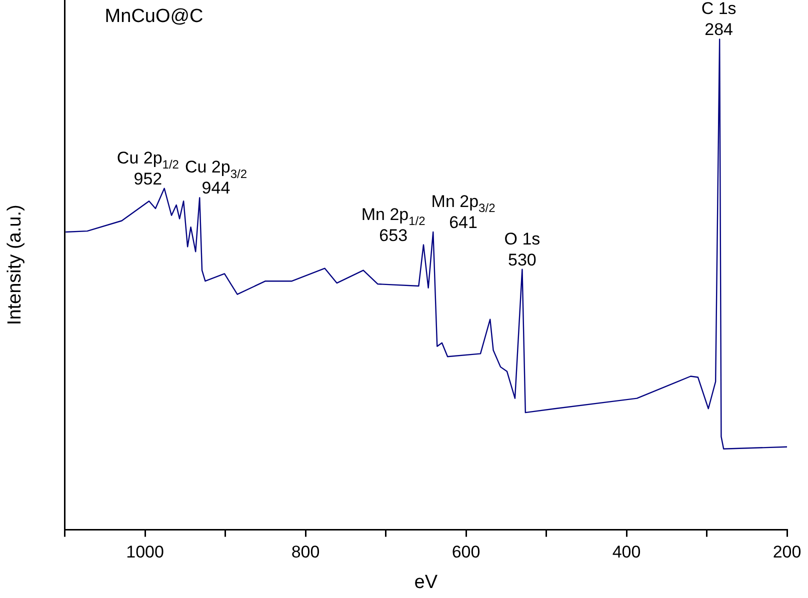 The height and width of the screenshot is (598, 808). What do you see at coordinates (522, 249) in the screenshot?
I see `annotation: O 1s 530` at bounding box center [522, 249].